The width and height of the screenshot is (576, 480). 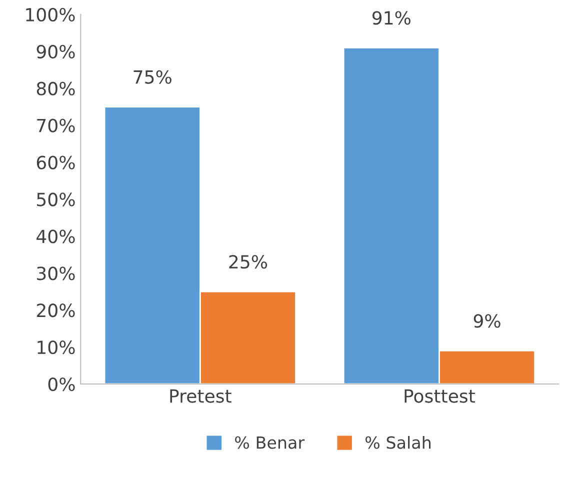 What do you see at coordinates (56, 273) in the screenshot?
I see `y-tick-label: 30%` at bounding box center [56, 273].